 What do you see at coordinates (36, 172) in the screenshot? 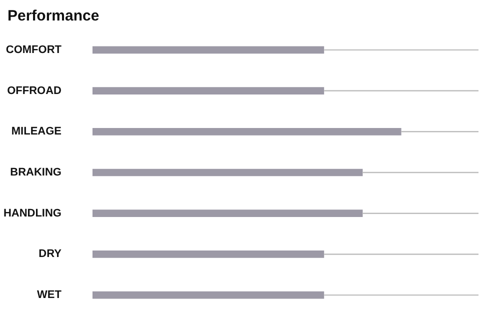
I see `y-tick-label: BRAKING` at bounding box center [36, 172].